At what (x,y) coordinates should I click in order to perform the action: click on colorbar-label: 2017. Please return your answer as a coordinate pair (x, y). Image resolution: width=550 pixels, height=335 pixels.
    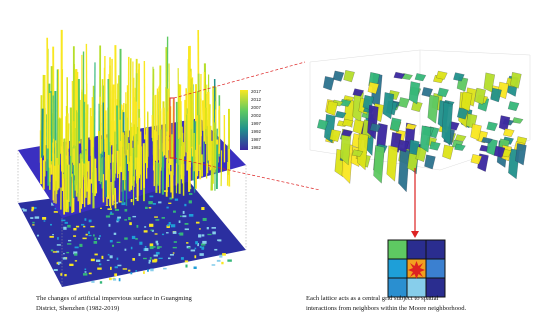
    Looking at the image, I should click on (256, 91).